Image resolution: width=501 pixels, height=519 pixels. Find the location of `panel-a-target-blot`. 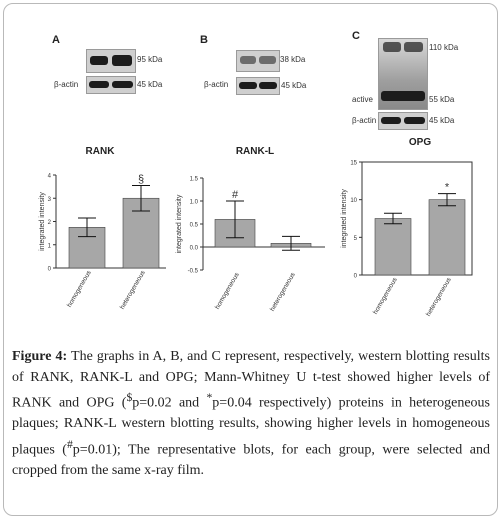

panel-a-target-blot is located at coordinates (111, 61).